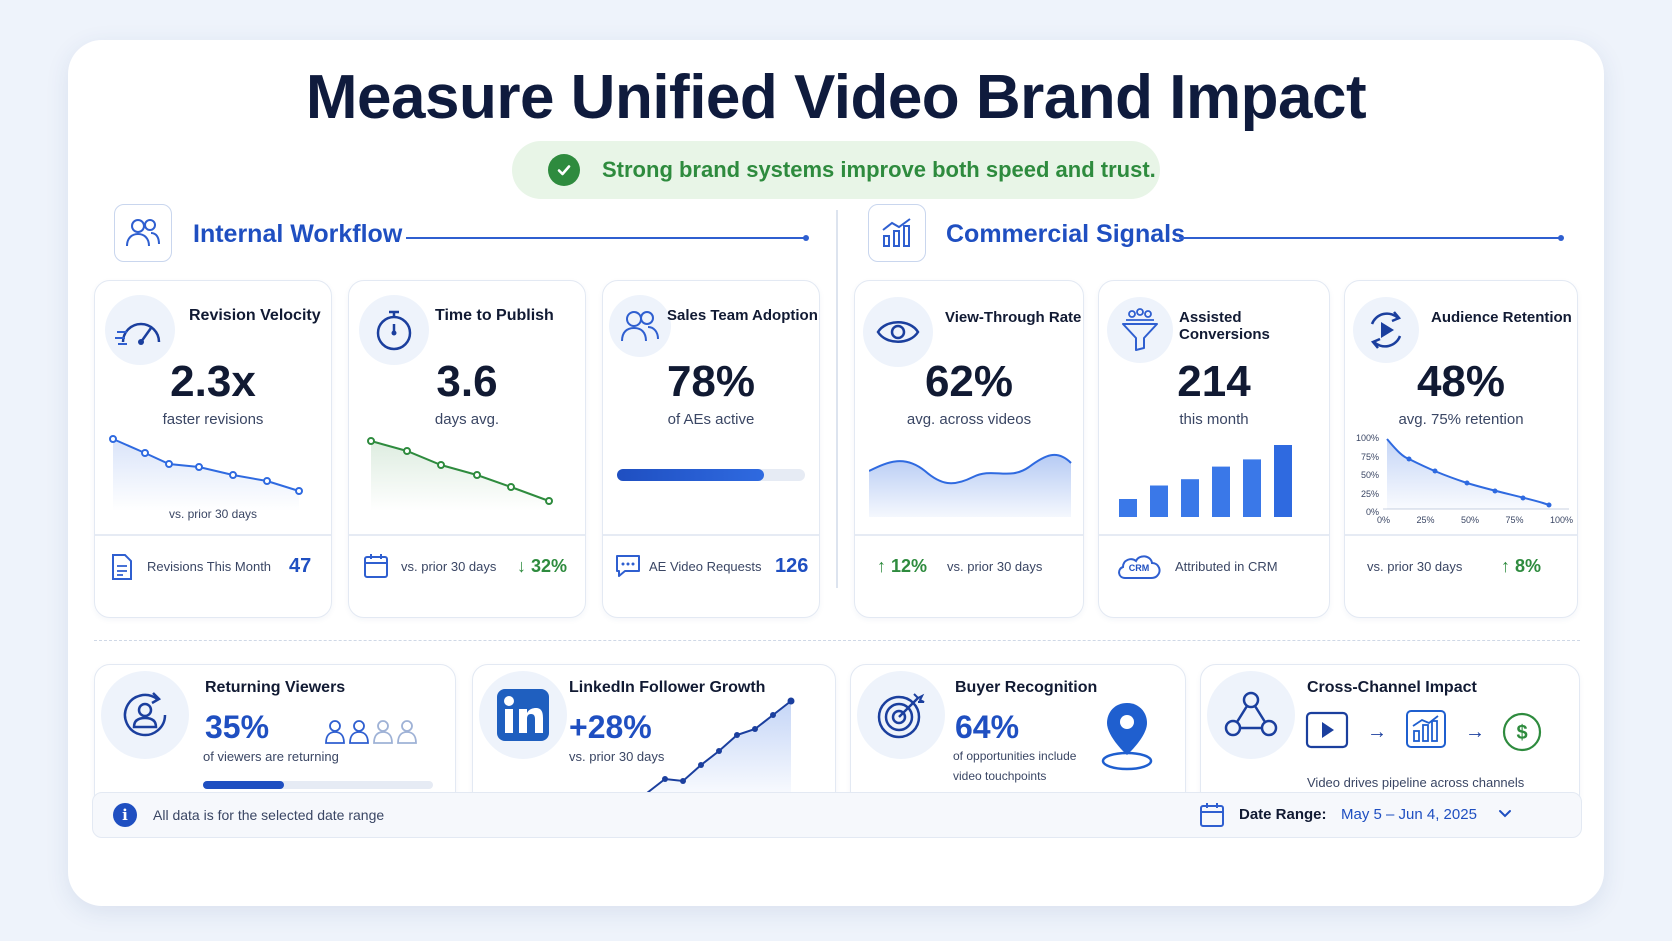 The image size is (1672, 941). What do you see at coordinates (1416, 782) in the screenshot?
I see `metric-subtitle: Video drives pipeline across channels` at bounding box center [1416, 782].